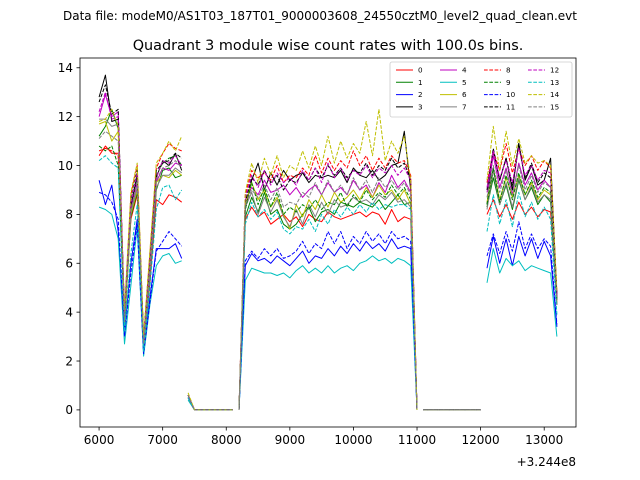 The image size is (640, 480). What do you see at coordinates (544, 440) in the screenshot?
I see `x-tick-label: 13000` at bounding box center [544, 440].